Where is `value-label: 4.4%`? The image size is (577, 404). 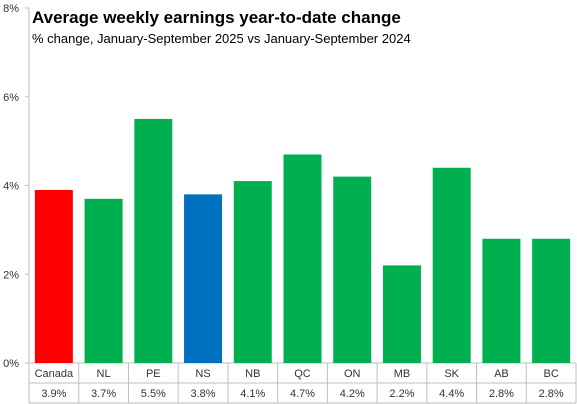
value-label: 4.4% is located at coordinates (451, 394).